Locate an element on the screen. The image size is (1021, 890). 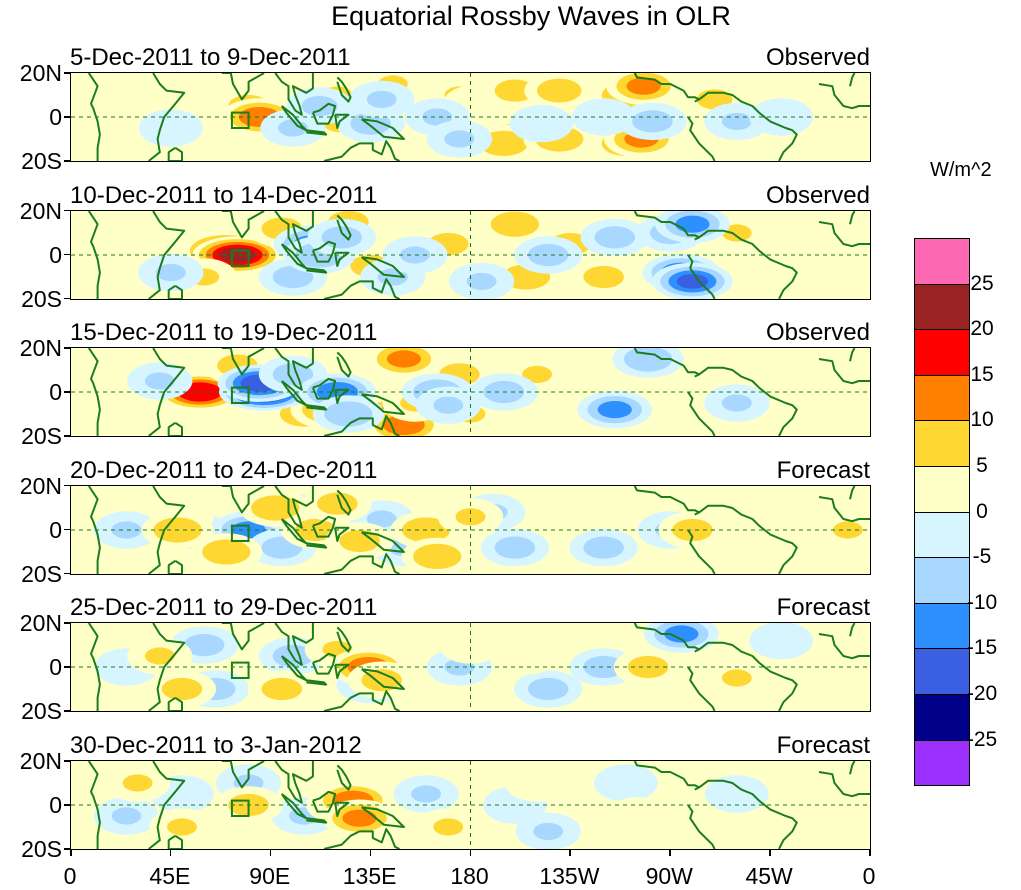
colorbar-label: 15 is located at coordinates (982, 374).